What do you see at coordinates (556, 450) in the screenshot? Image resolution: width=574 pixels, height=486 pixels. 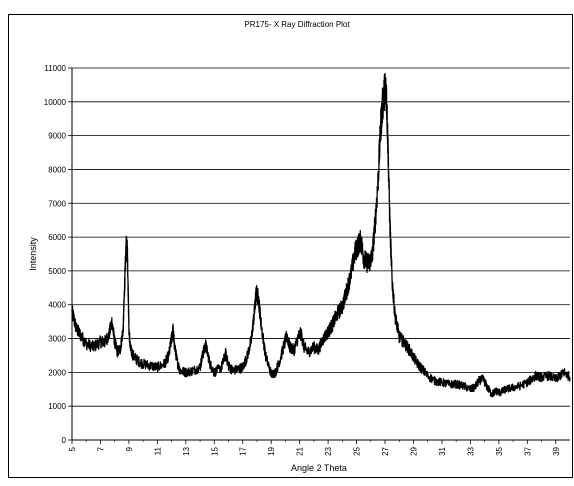 I see `x-tick-label: 39` at bounding box center [556, 450].